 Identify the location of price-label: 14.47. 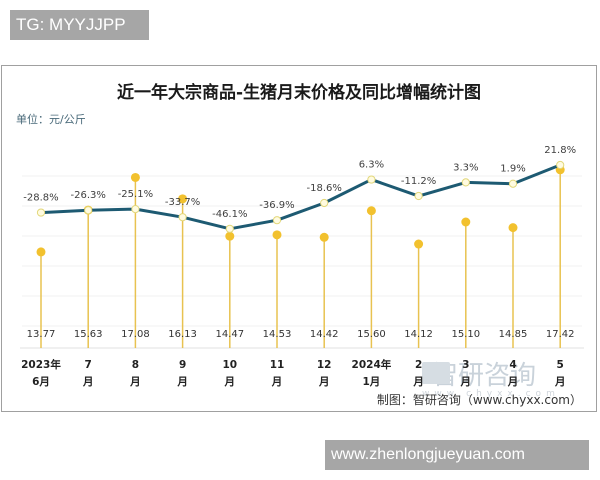
(229, 334).